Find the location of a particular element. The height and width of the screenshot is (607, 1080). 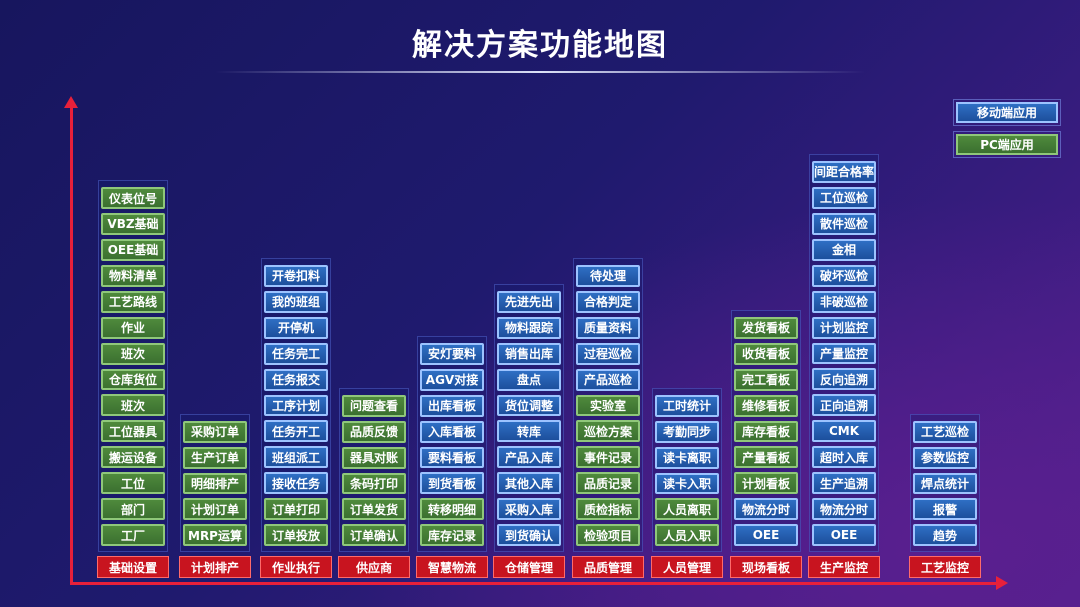

pc-app-tile: 人员离职 is located at coordinates (687, 509).